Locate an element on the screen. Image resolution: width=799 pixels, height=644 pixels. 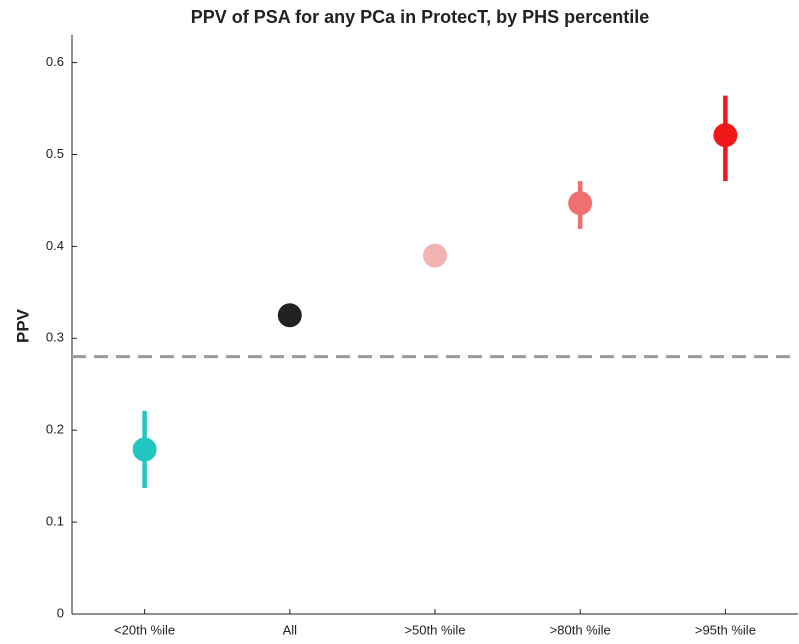
x-tick-label: >80th %ile is located at coordinates (580, 629).